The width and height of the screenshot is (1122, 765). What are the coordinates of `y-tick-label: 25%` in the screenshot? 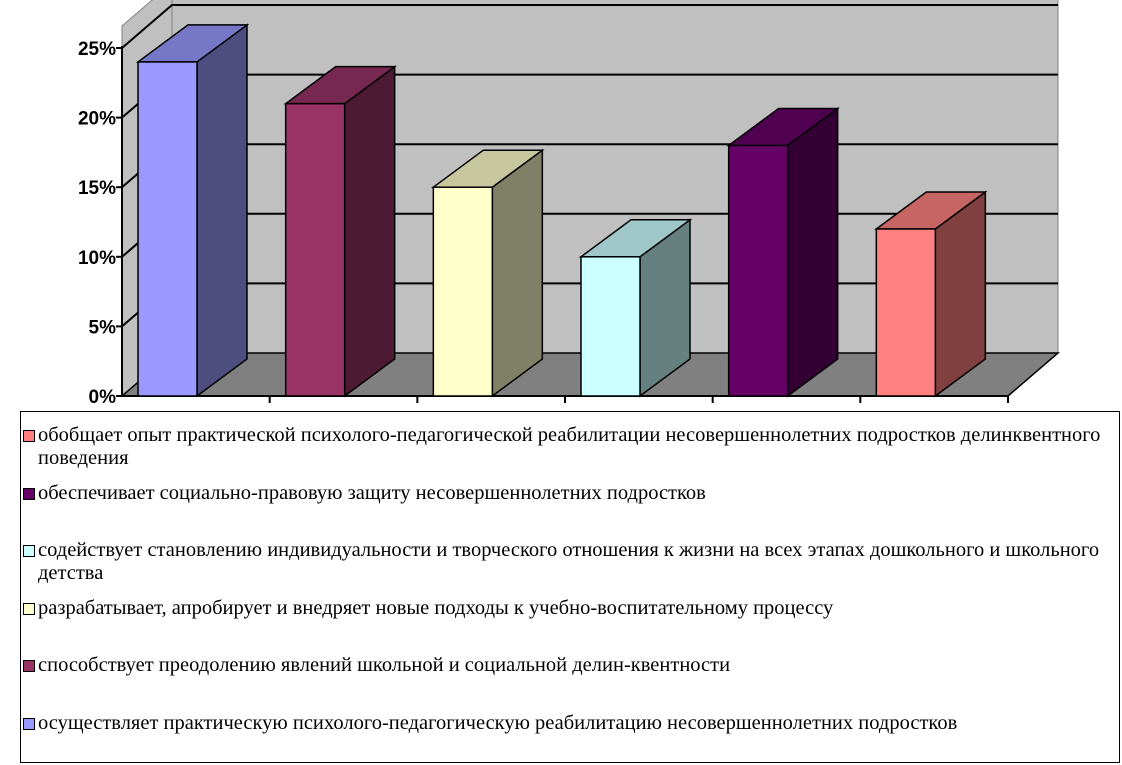 It's located at (97, 49).